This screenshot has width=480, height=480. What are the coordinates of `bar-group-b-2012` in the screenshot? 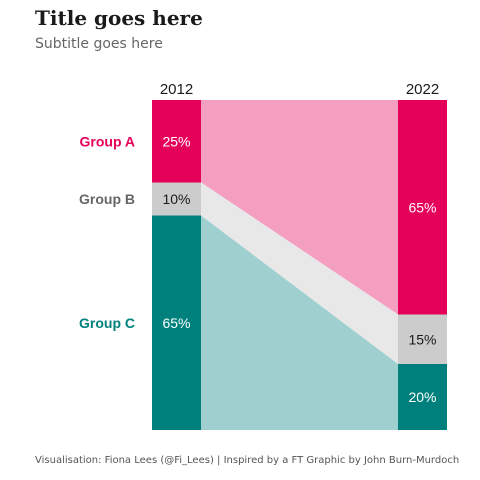 It's located at (176, 199).